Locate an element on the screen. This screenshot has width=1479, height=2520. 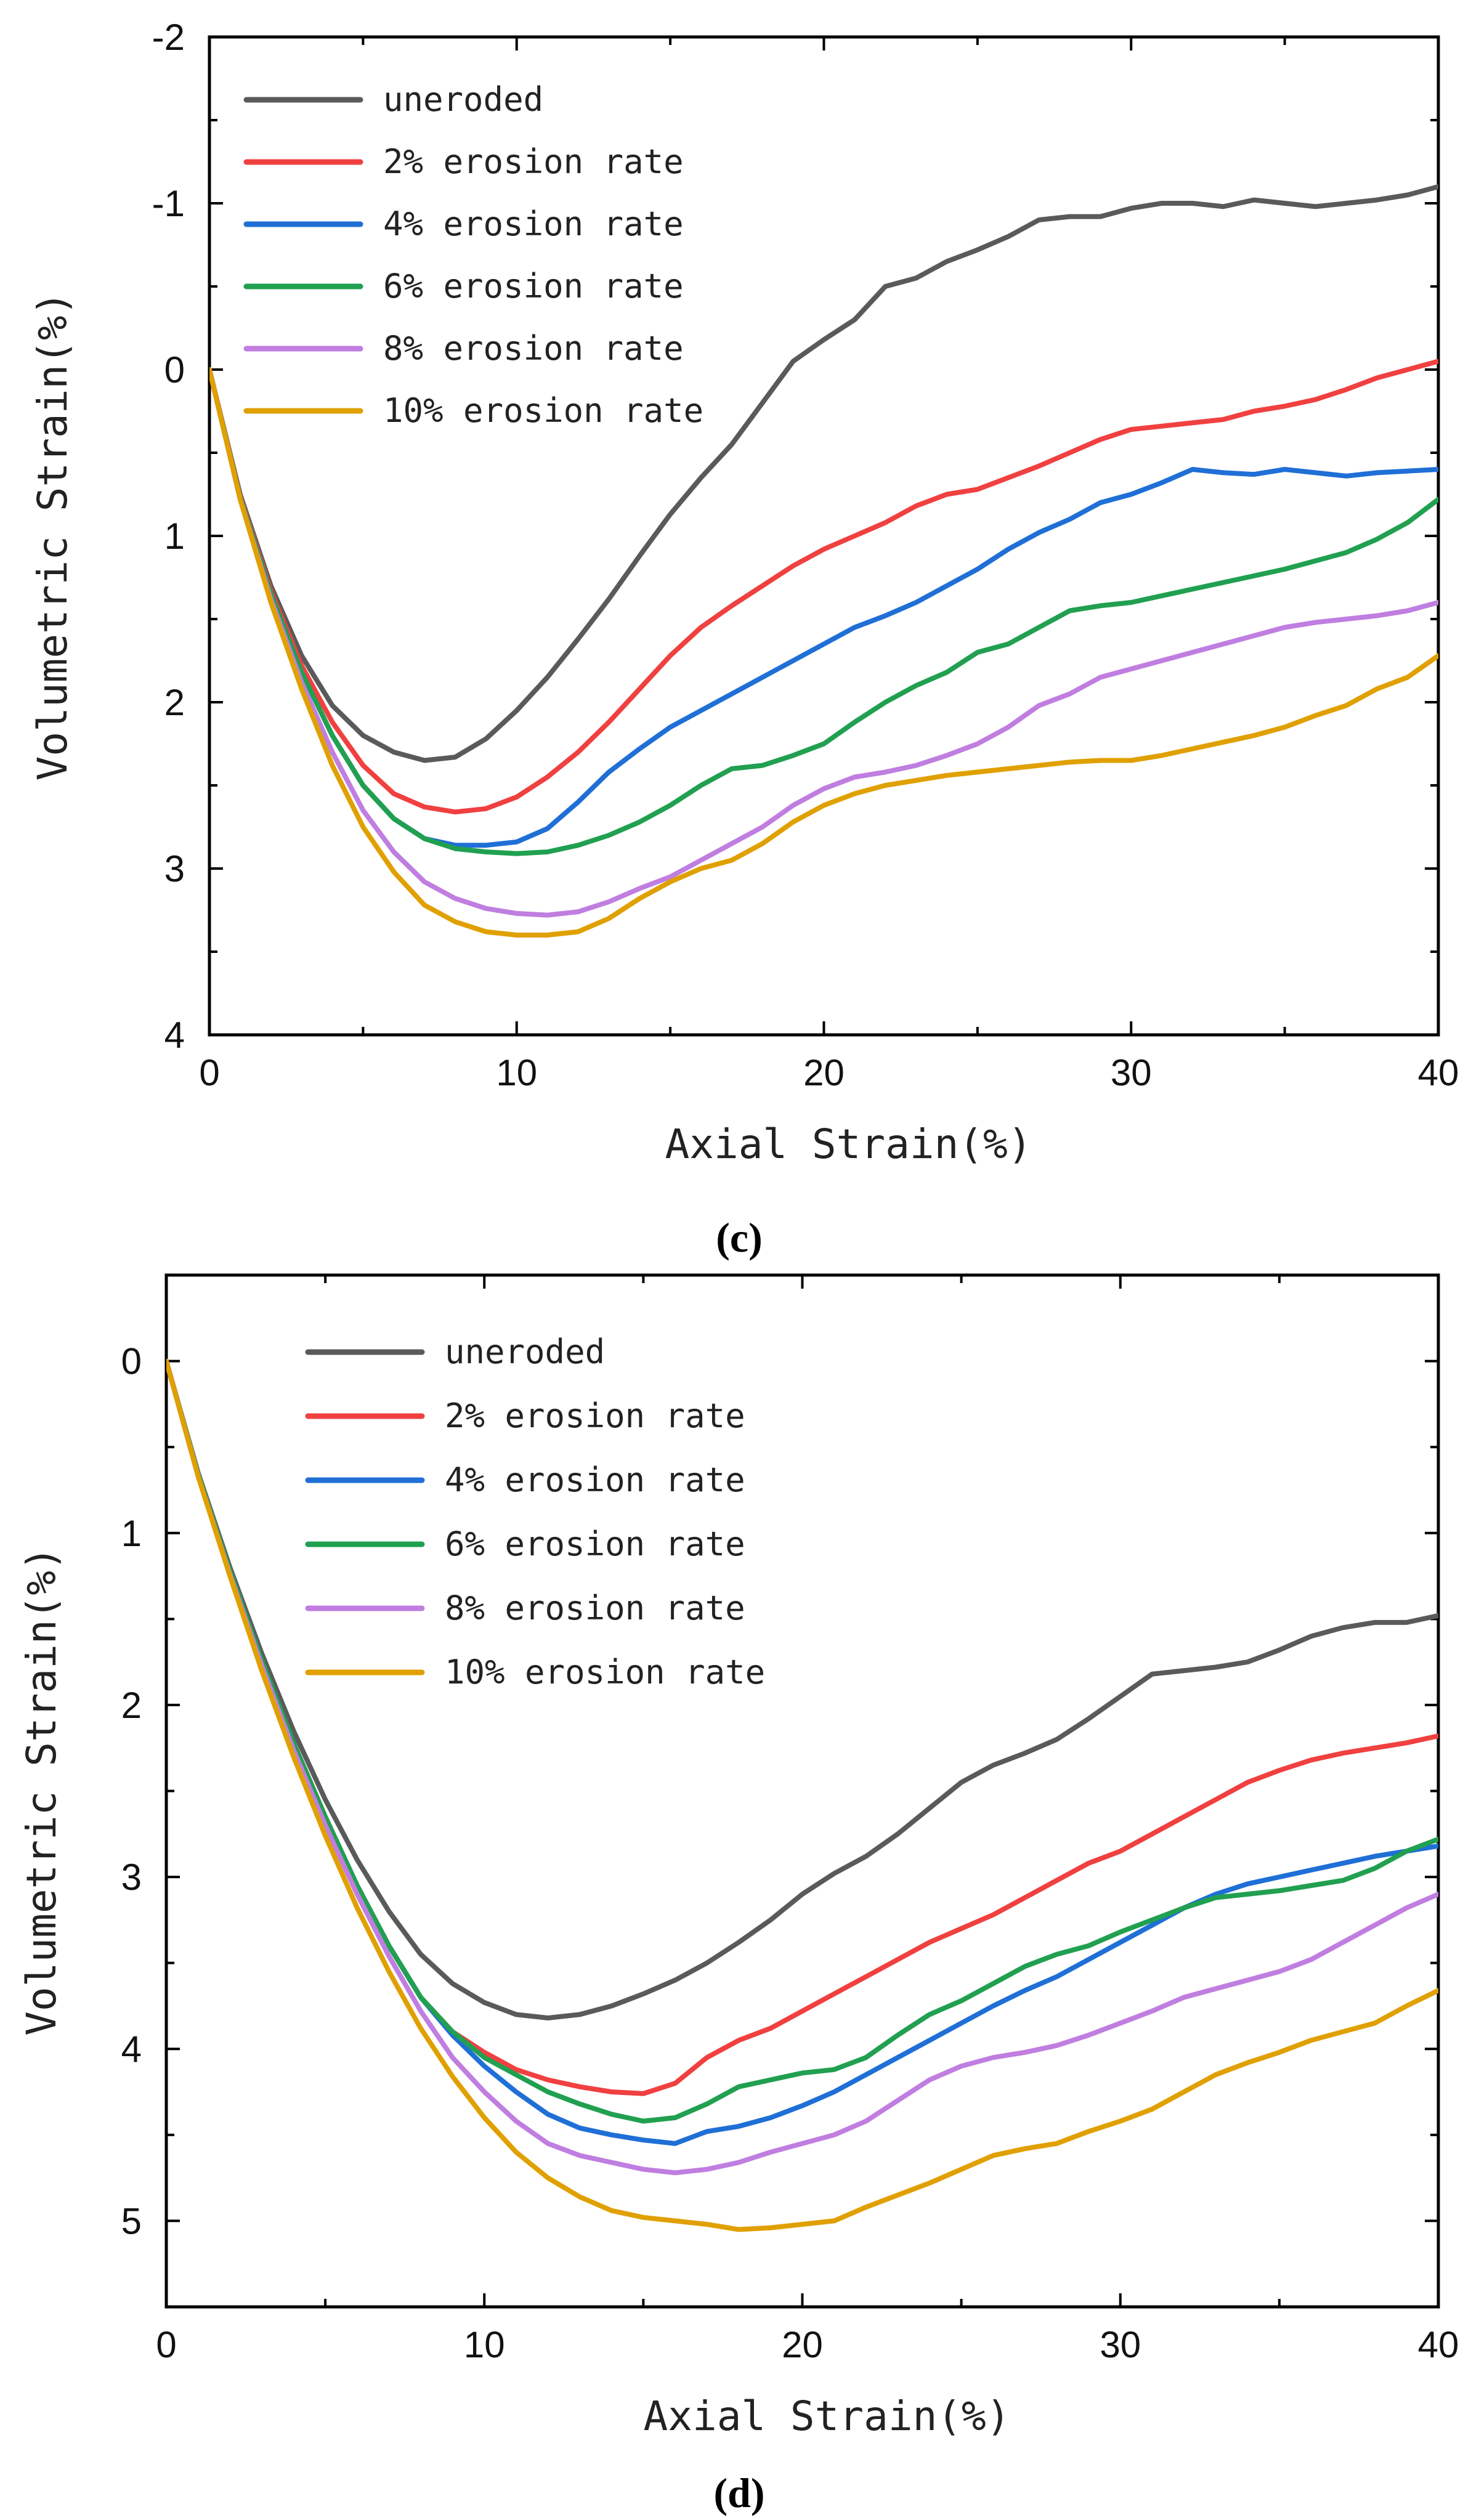
y-tick-label: -1 is located at coordinates (169, 203).